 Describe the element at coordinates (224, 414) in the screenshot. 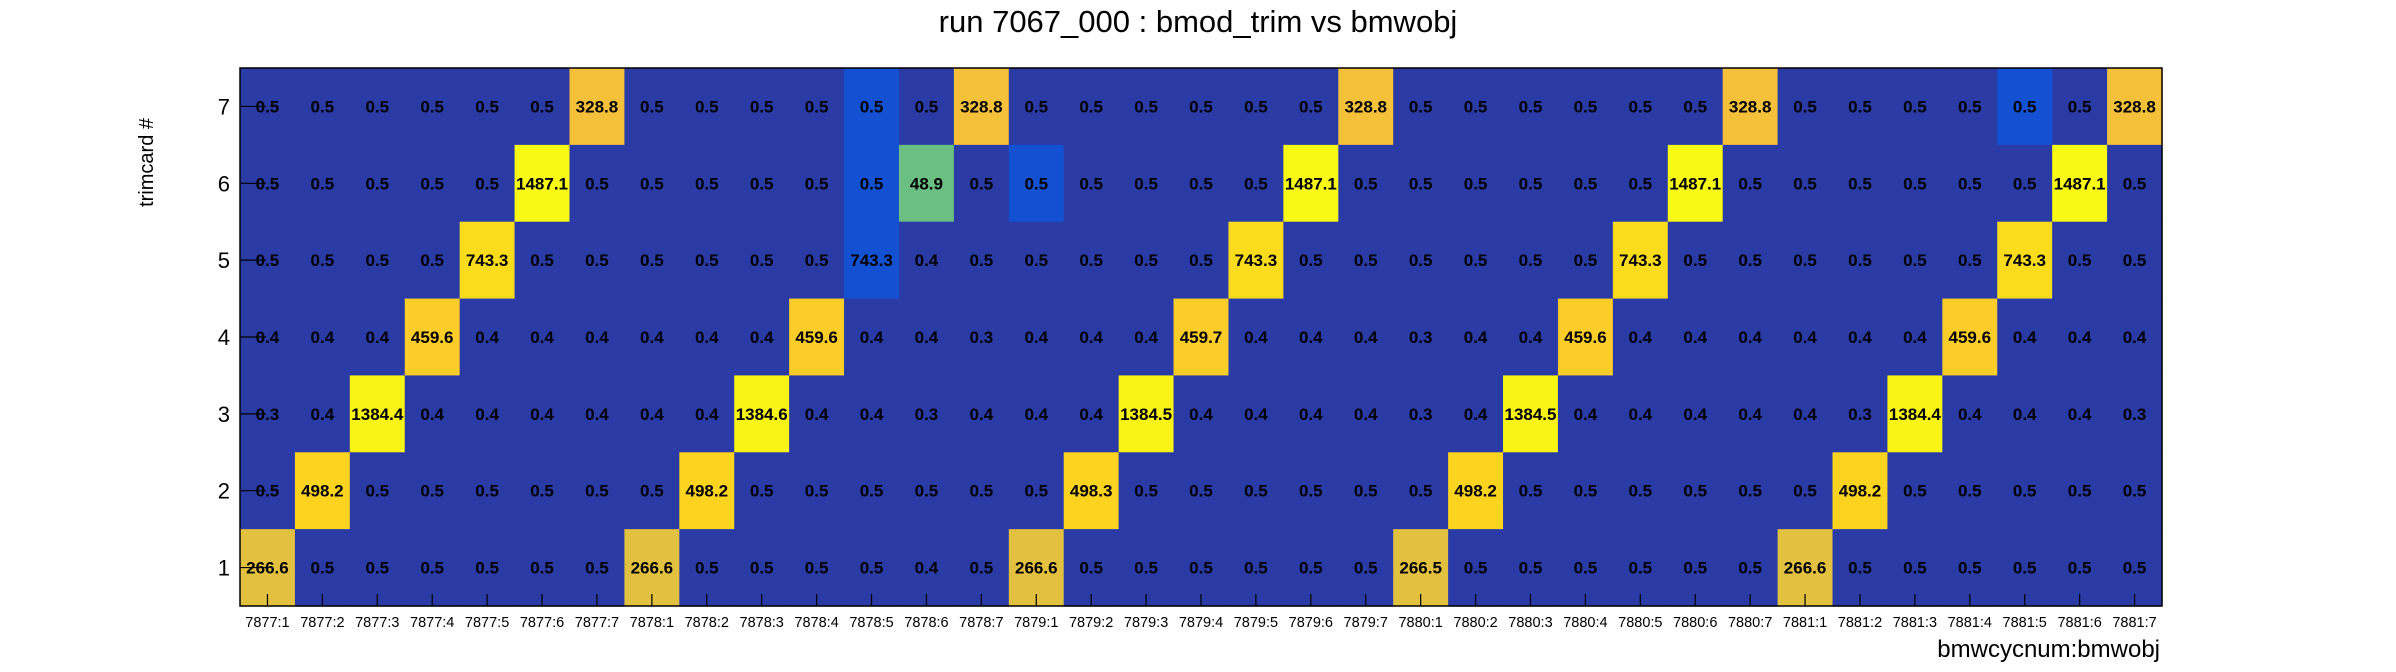

I see `y-tick-label: 3` at that location.